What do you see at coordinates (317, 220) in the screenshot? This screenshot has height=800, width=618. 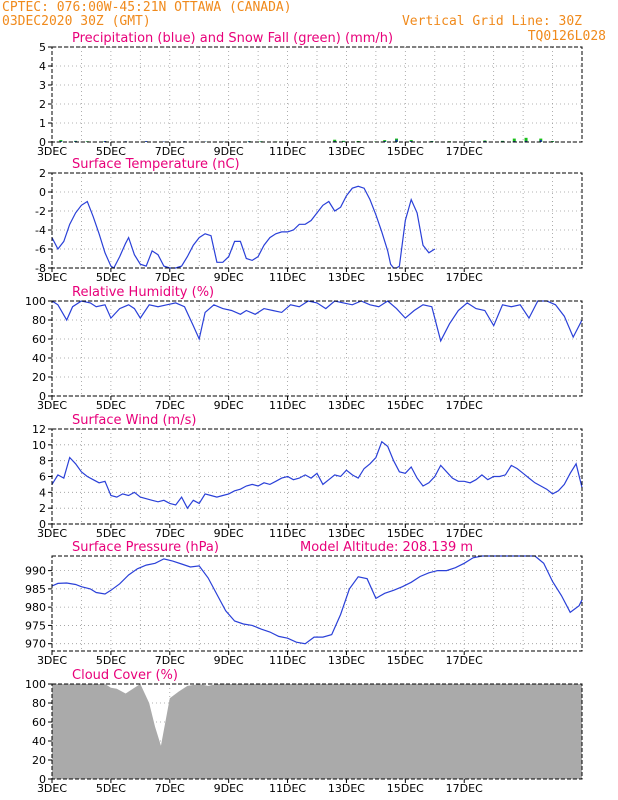 I see `temperature-frame` at bounding box center [317, 220].